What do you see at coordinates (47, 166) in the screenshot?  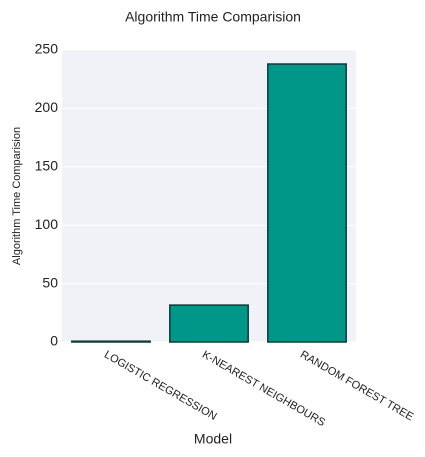 I see `y-tick-label: 150` at bounding box center [47, 166].